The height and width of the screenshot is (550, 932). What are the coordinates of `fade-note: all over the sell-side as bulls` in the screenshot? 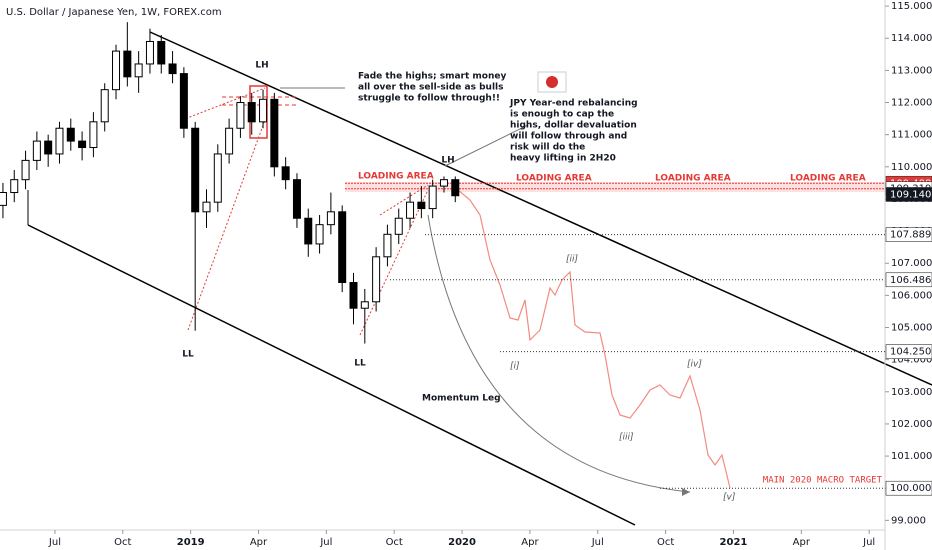 It's located at (430, 88).